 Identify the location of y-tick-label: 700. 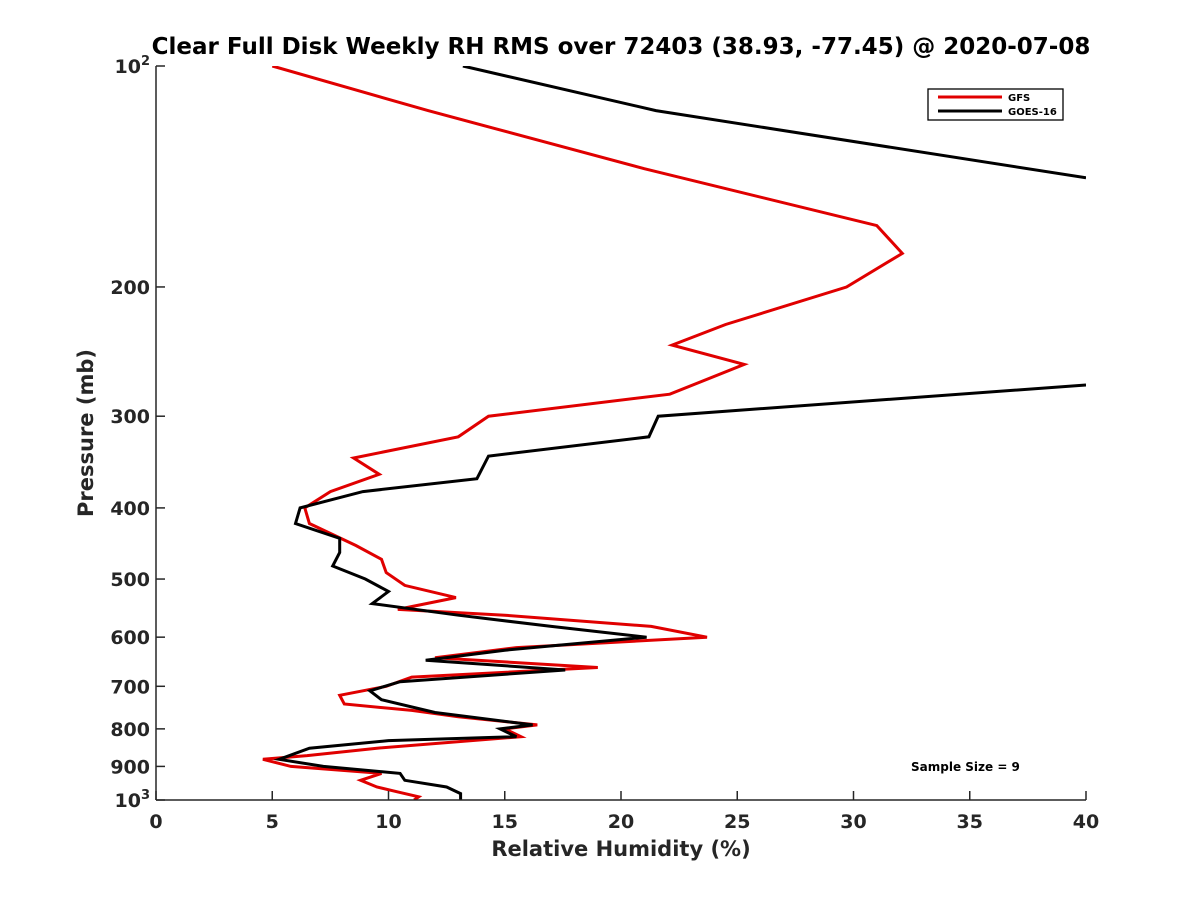
(130, 687).